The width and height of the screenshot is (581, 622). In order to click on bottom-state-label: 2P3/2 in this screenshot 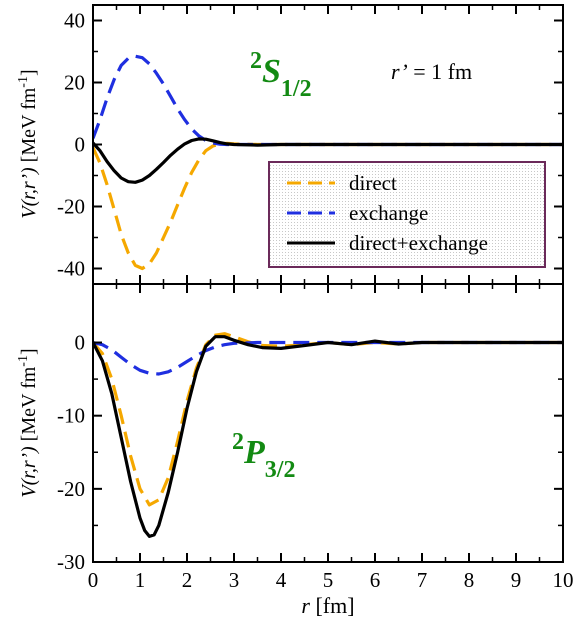, I will do `click(263, 456)`.